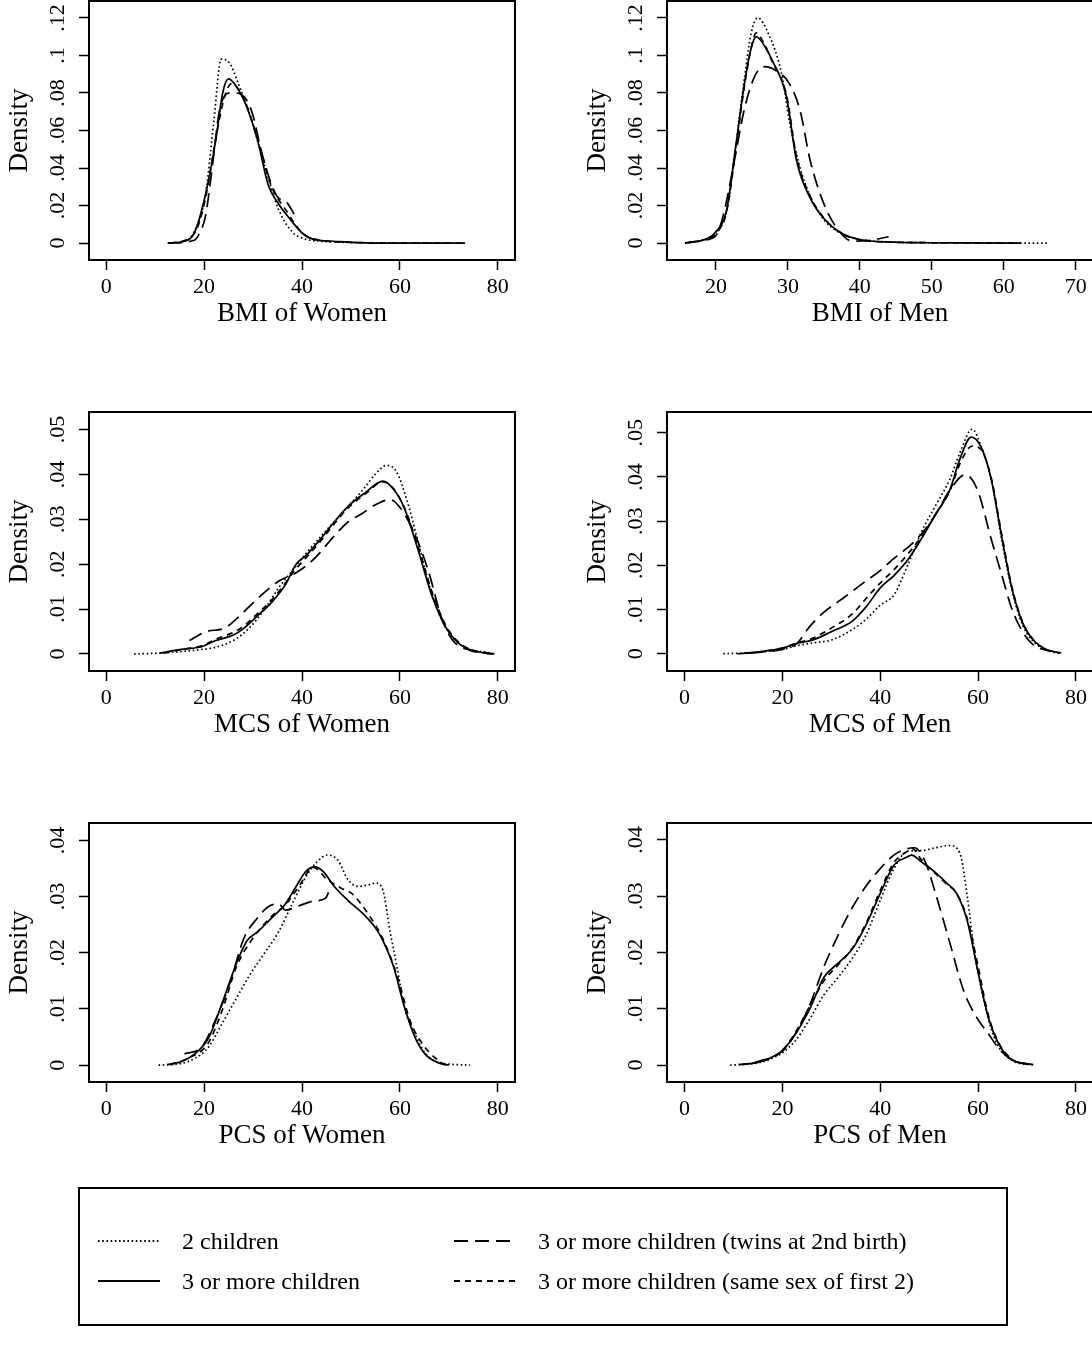 This screenshot has width=1092, height=1358. I want to click on x-axis-title: MCS of Men, so click(880, 722).